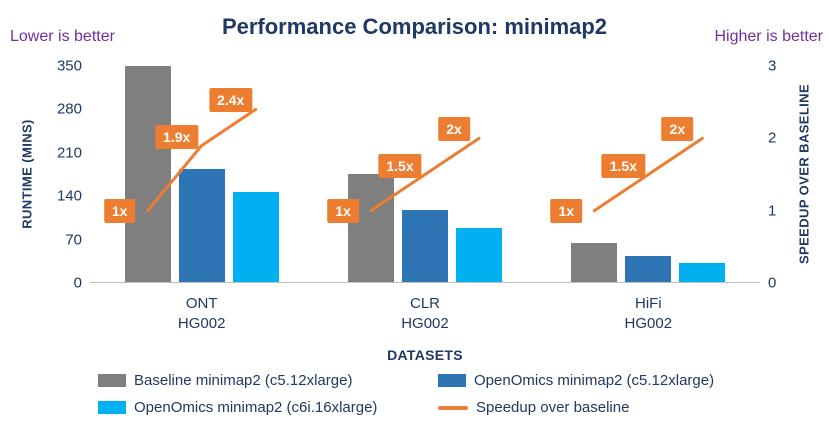 The image size is (829, 438). What do you see at coordinates (772, 66) in the screenshot?
I see `right-axis-tick-3: 3` at bounding box center [772, 66].